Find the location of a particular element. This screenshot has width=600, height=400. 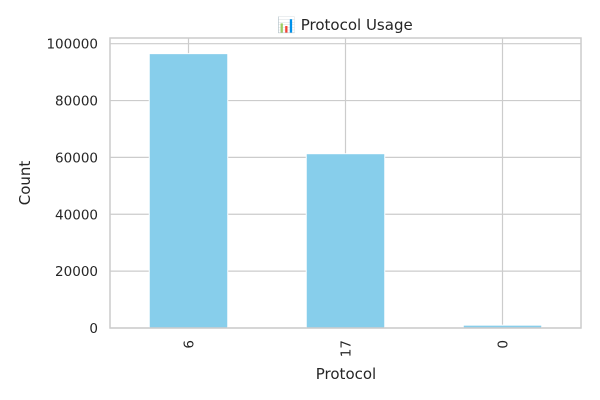

y-tick-label: 20000 is located at coordinates (76, 272).